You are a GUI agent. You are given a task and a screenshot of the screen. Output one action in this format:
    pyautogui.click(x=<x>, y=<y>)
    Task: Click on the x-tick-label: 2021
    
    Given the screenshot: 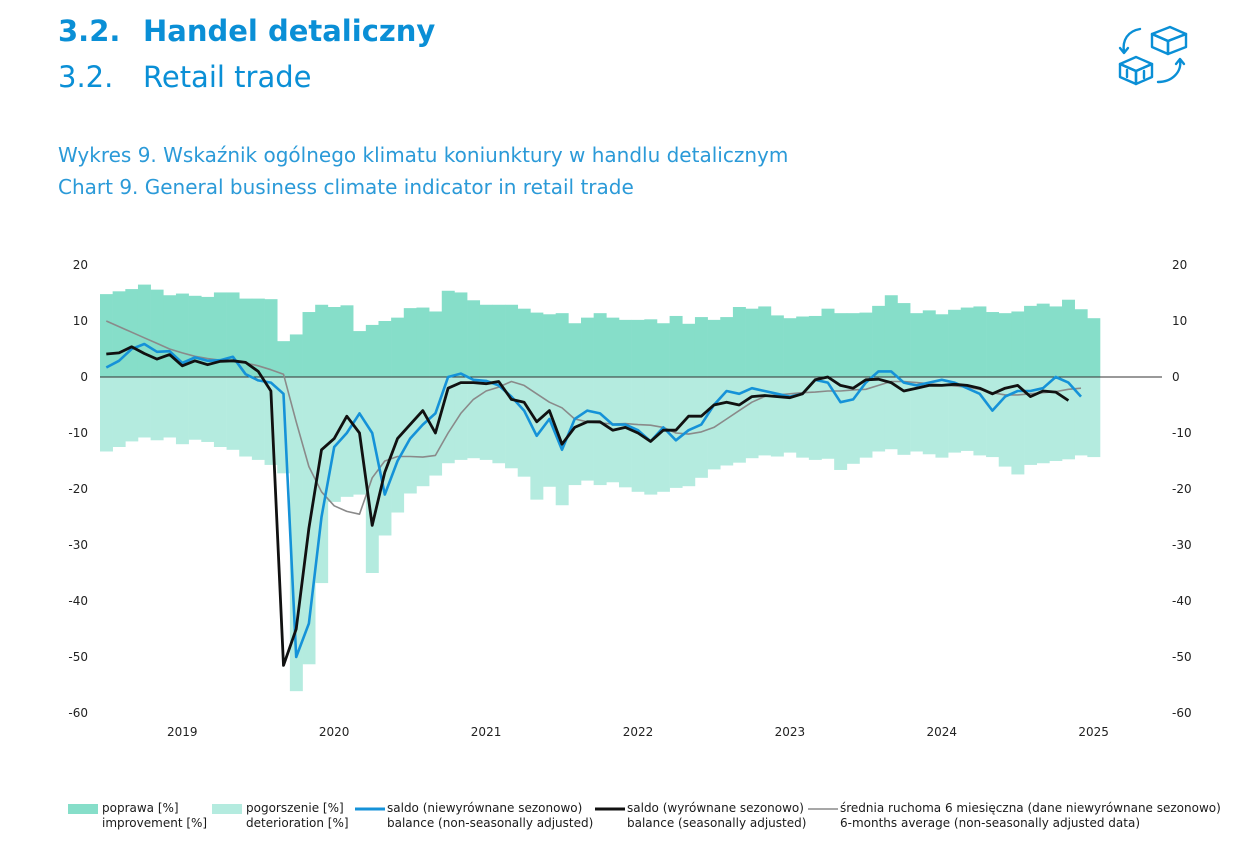 What is the action you would take?
    pyautogui.click(x=486, y=732)
    